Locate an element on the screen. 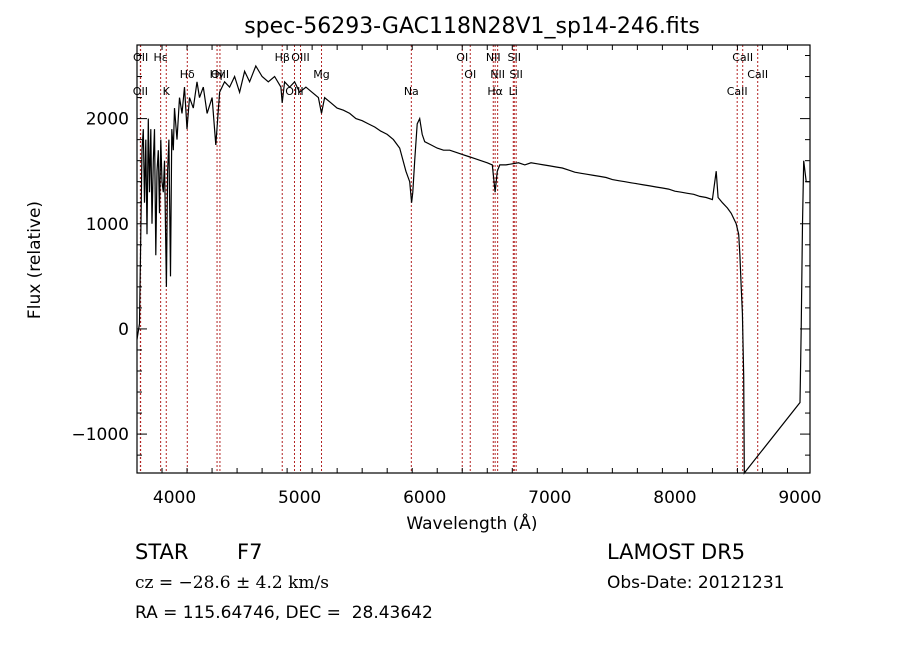  x-tick-label: 8000 is located at coordinates (674, 498).